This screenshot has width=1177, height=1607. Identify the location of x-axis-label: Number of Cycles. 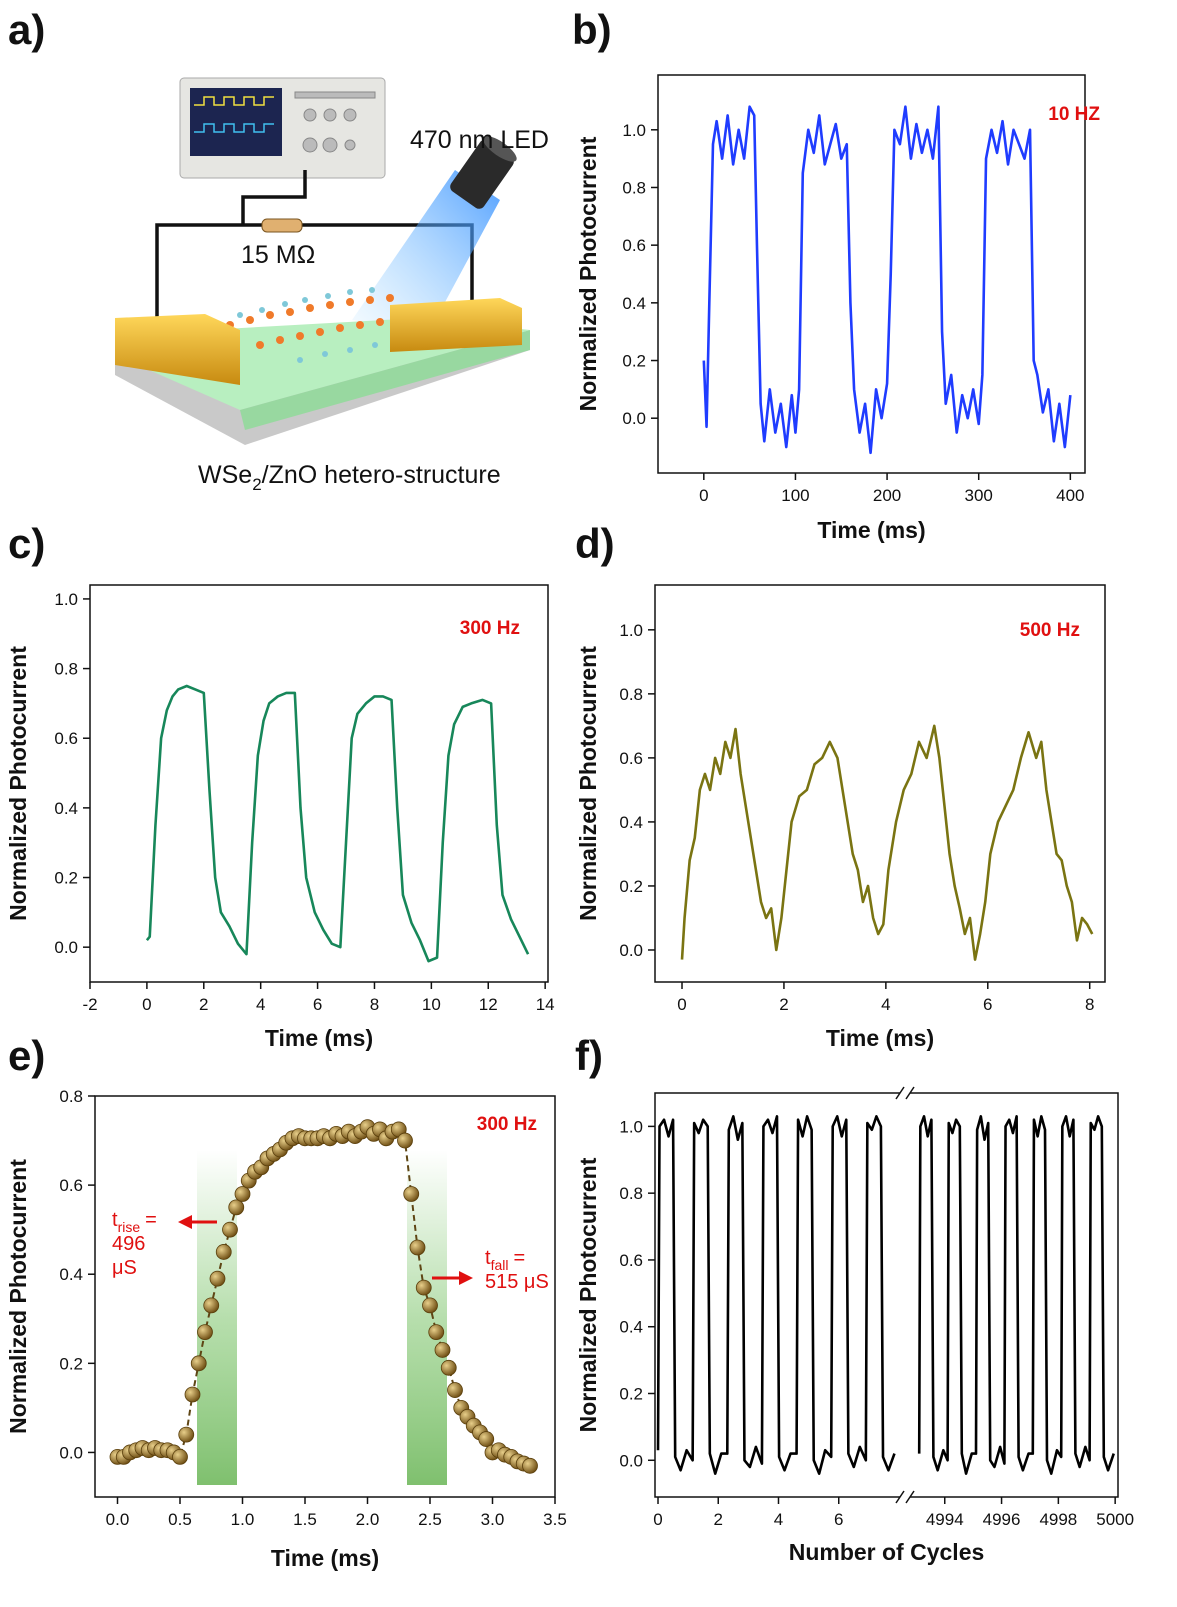
(887, 1552).